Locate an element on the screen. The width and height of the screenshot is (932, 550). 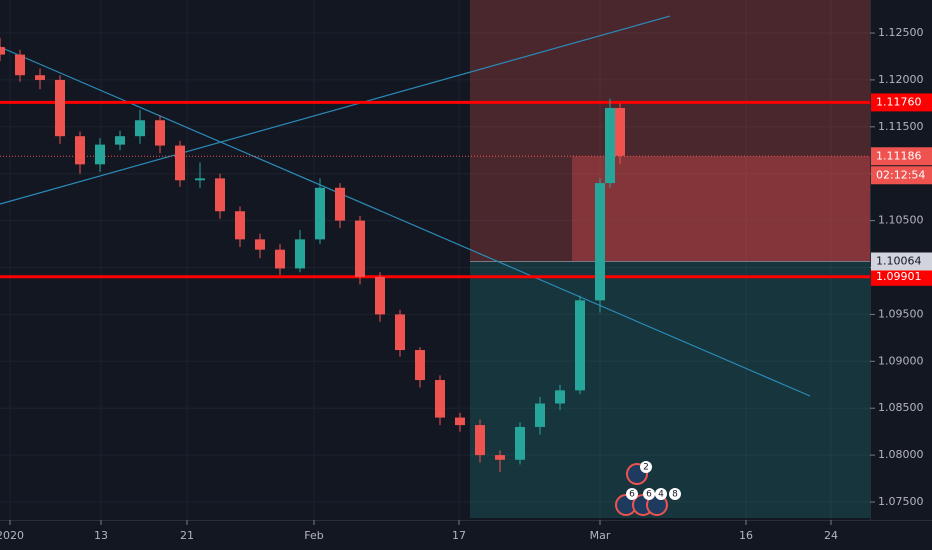
y-tick-label: 1.07500 is located at coordinates (901, 501).